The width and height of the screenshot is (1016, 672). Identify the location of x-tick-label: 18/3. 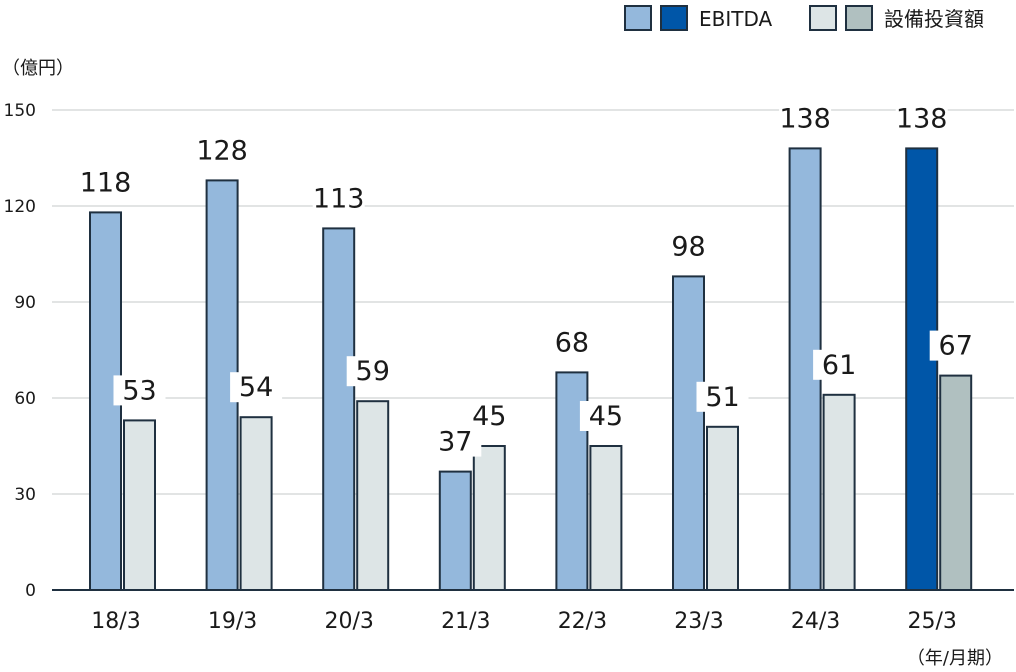
(115, 621).